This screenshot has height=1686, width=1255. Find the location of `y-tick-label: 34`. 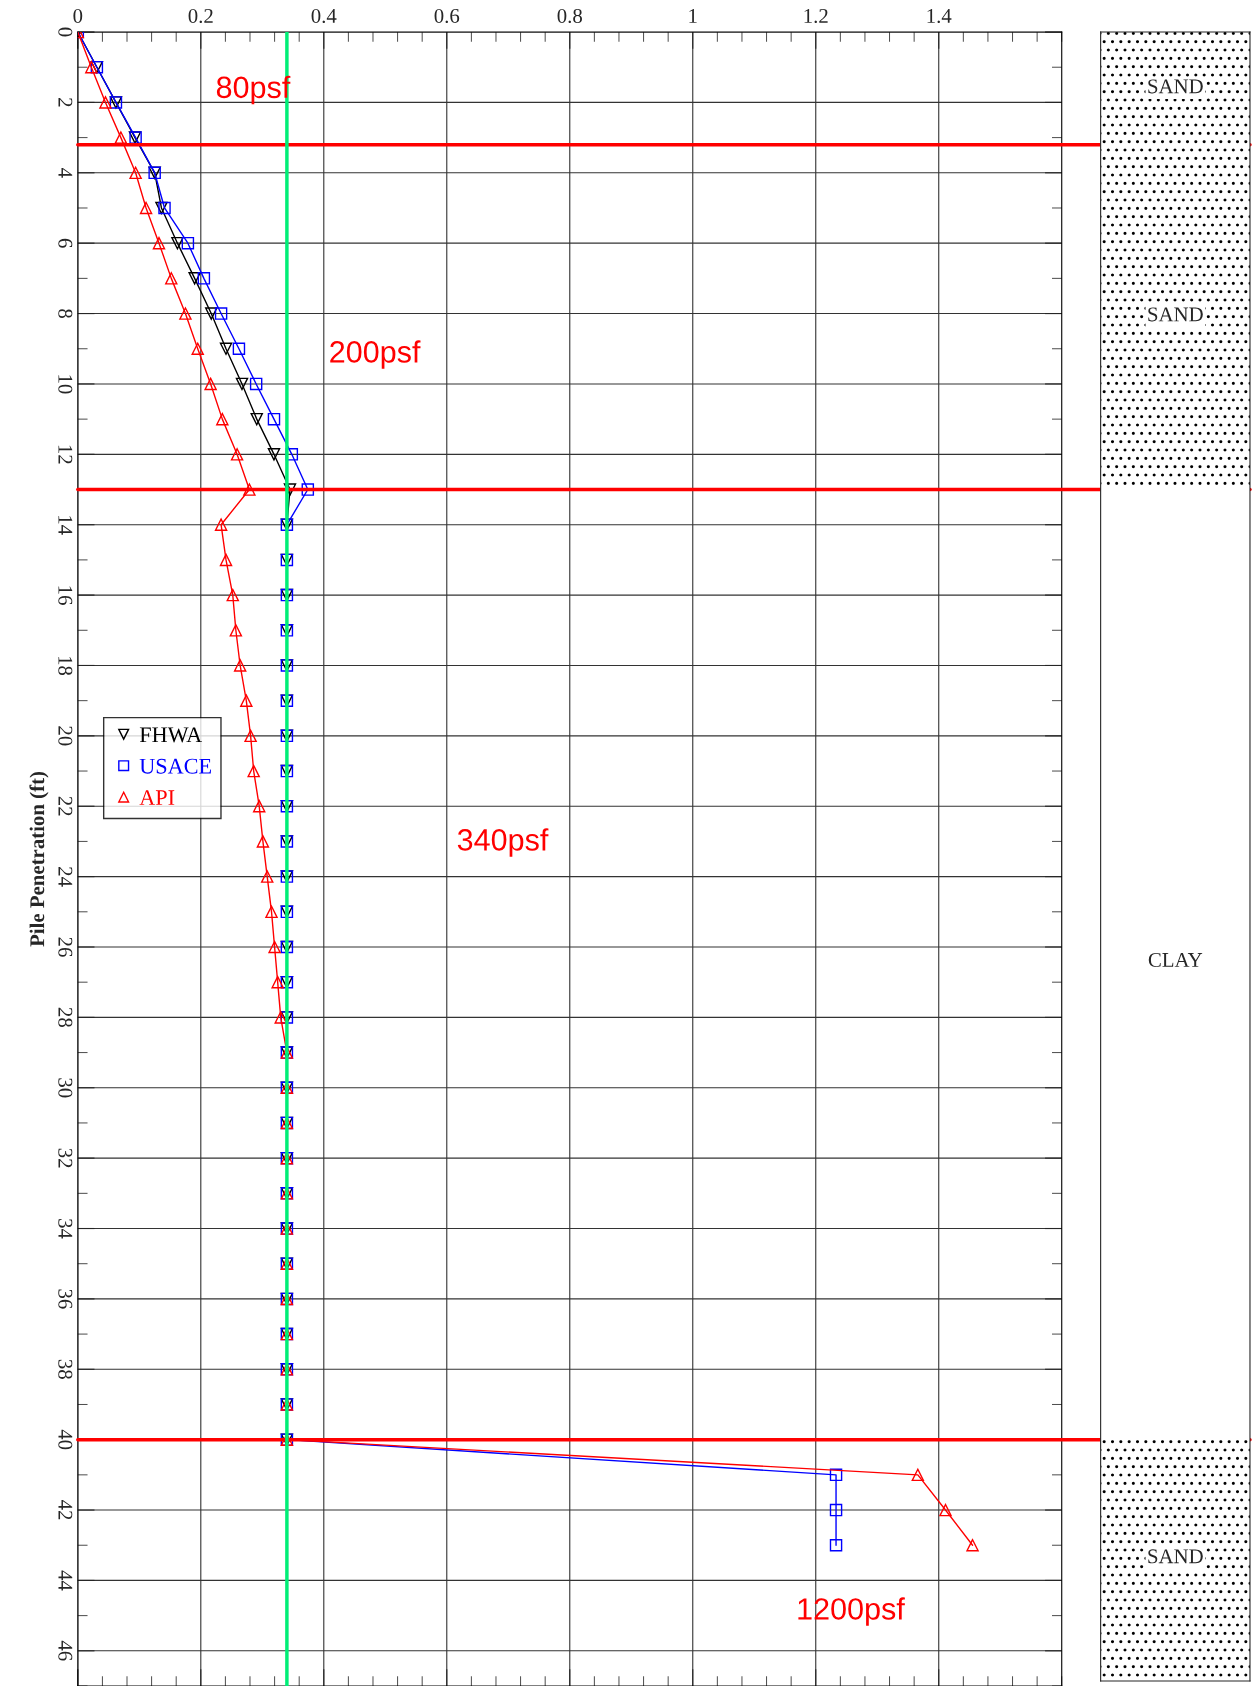

y-tick-label: 34 is located at coordinates (65, 1229).